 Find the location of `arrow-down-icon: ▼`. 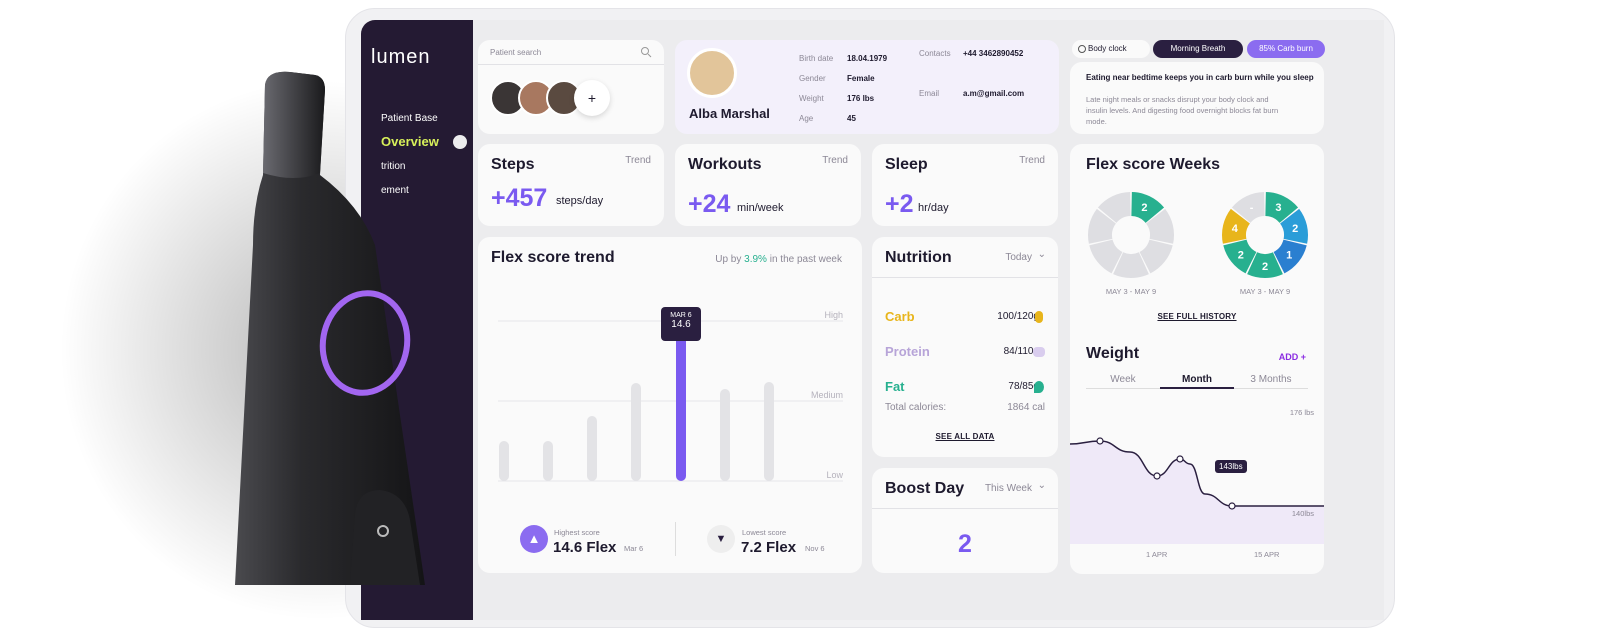

arrow-down-icon: ▼ is located at coordinates (721, 539).